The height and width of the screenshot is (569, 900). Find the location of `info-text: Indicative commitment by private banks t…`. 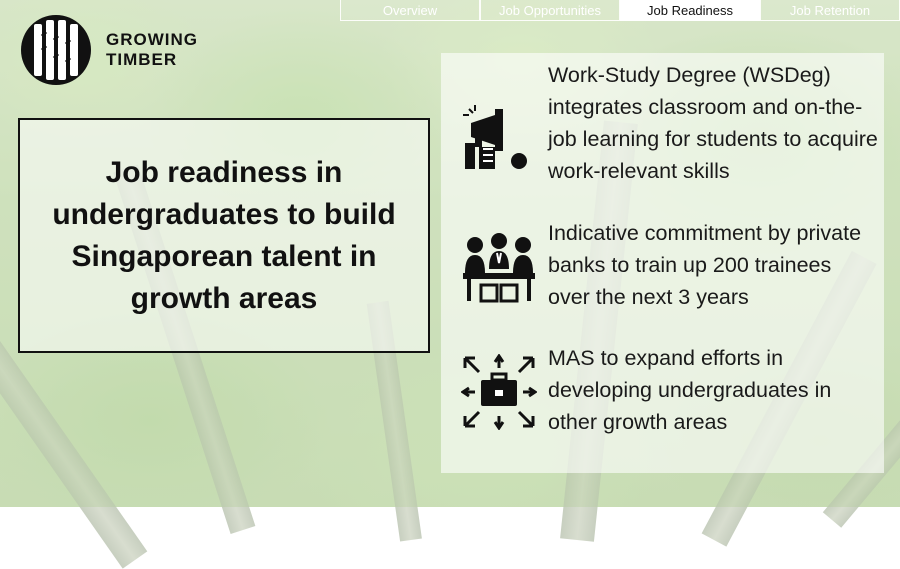

info-text: Indicative commitment by private banks t… is located at coordinates (705, 265).